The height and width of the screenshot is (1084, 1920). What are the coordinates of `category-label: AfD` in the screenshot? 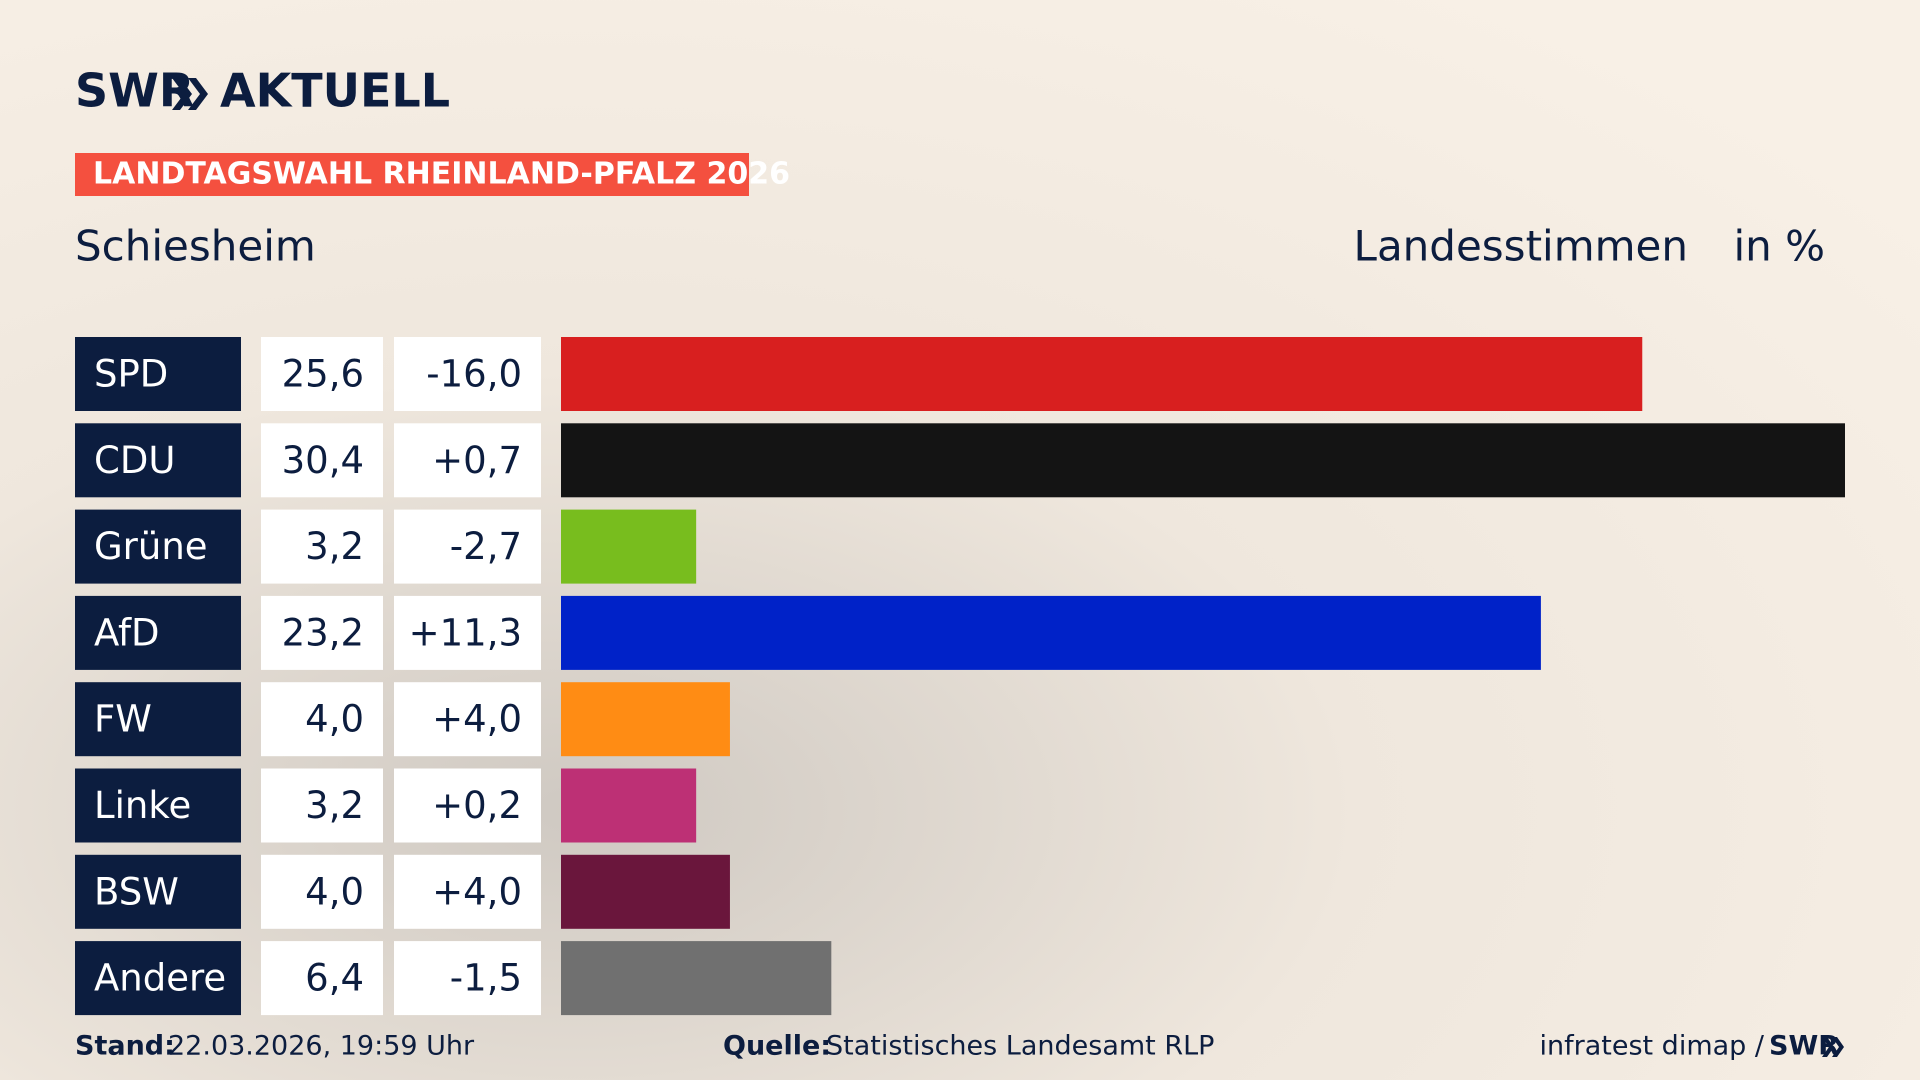 It's located at (127, 632).